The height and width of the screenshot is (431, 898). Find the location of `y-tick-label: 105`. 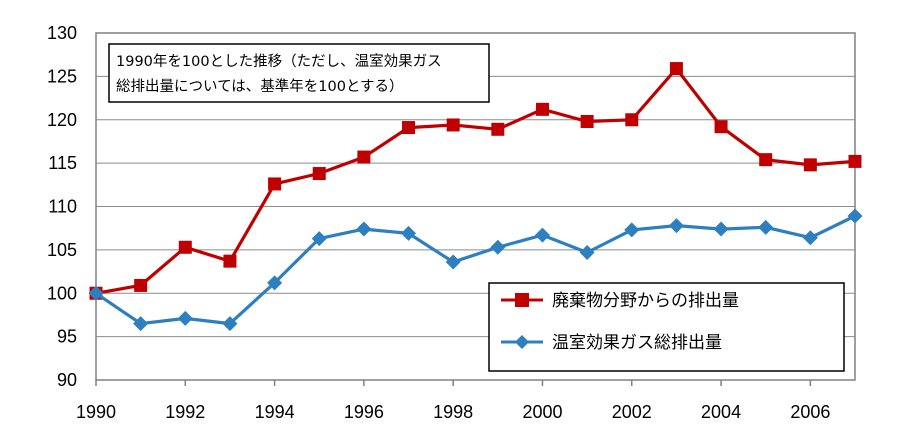

y-tick-label: 105 is located at coordinates (62, 250).